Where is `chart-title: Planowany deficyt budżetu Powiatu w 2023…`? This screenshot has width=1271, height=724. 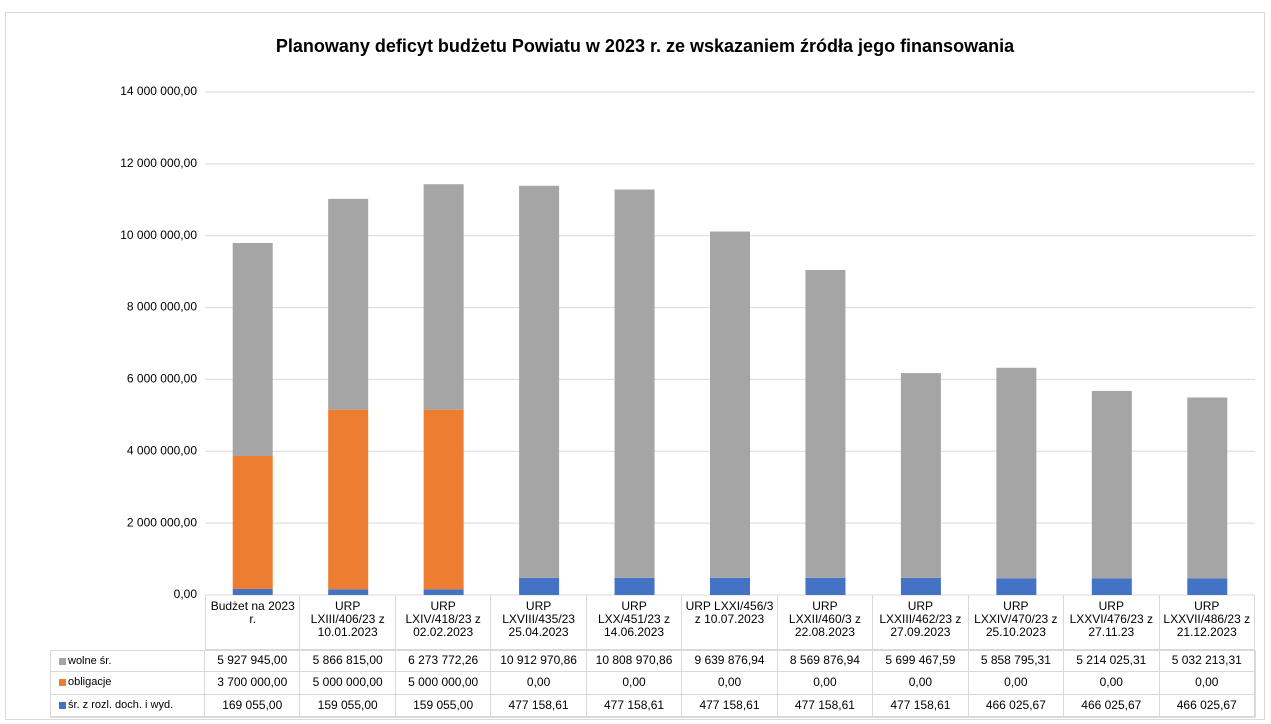 chart-title: Planowany deficyt budżetu Powiatu w 2023… is located at coordinates (645, 46).